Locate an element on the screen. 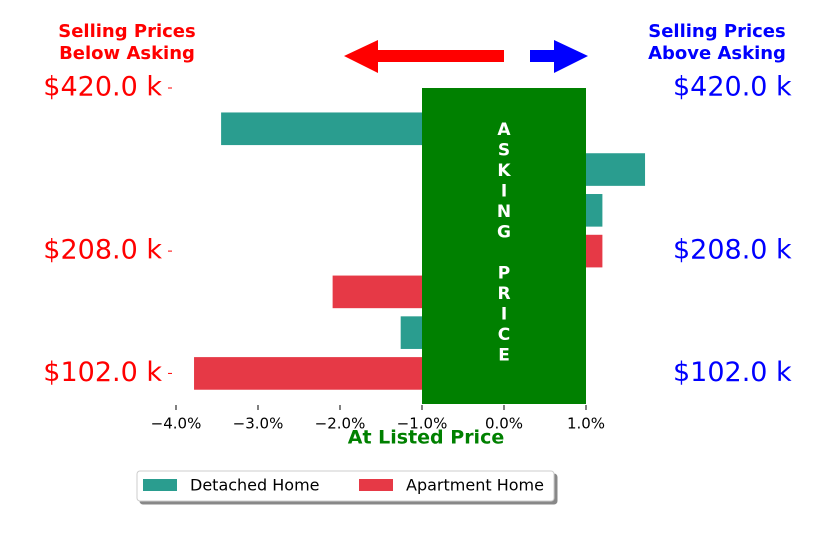 The width and height of the screenshot is (834, 541). y-tick-label: $102.0 k is located at coordinates (102, 372).